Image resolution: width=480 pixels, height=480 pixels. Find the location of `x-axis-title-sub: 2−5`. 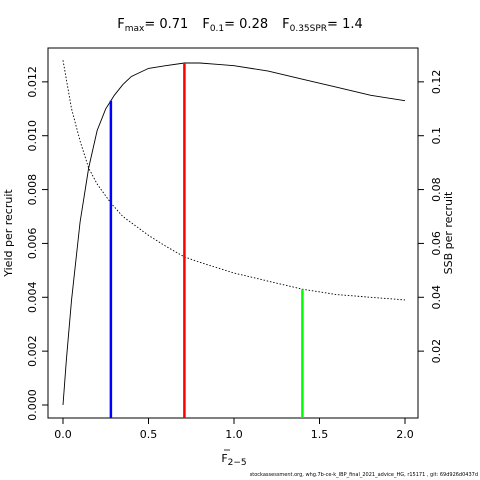

x-axis-title-sub: 2−5 is located at coordinates (237, 463).